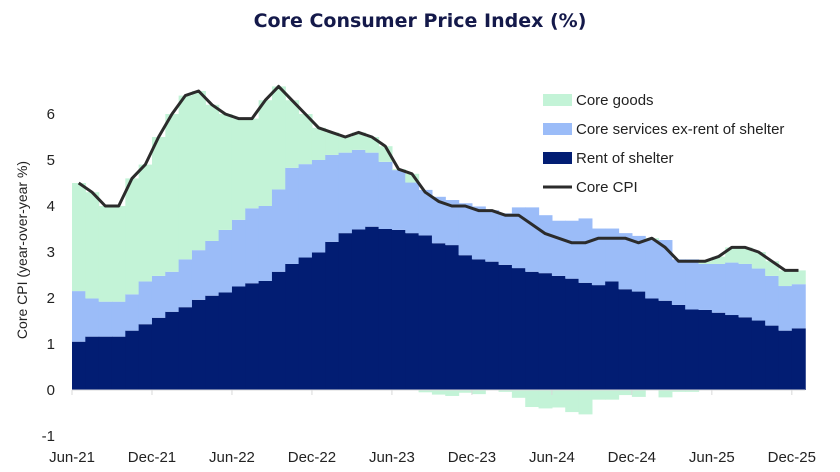 The height and width of the screenshot is (472, 840). Describe the element at coordinates (312, 457) in the screenshot. I see `x-tick-label: Dec-22` at that location.